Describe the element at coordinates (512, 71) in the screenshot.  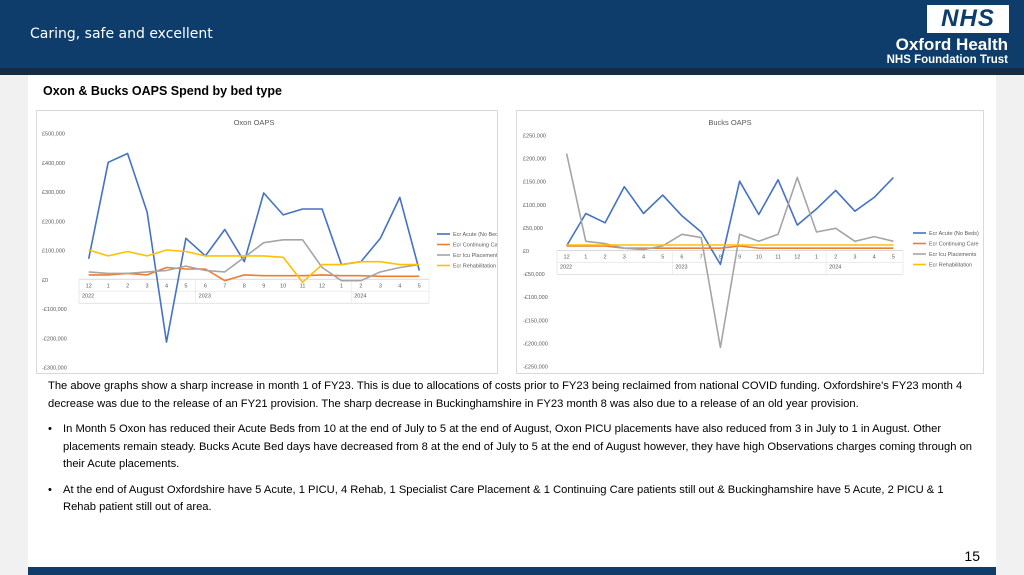
I see `header-divider` at that location.